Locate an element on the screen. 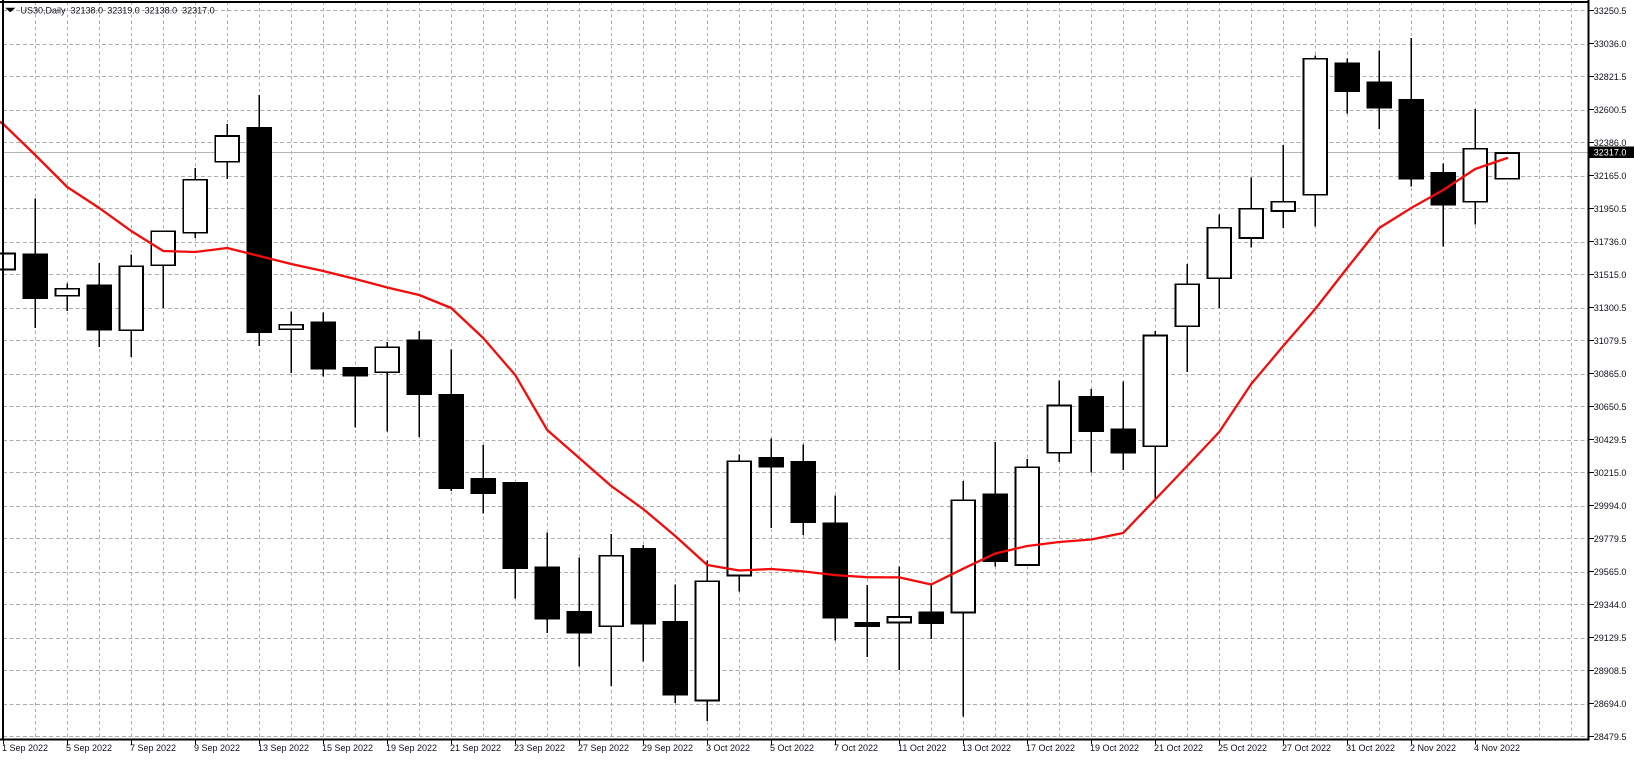  svg-text: 11 Oct 2022 is located at coordinates (922, 748).